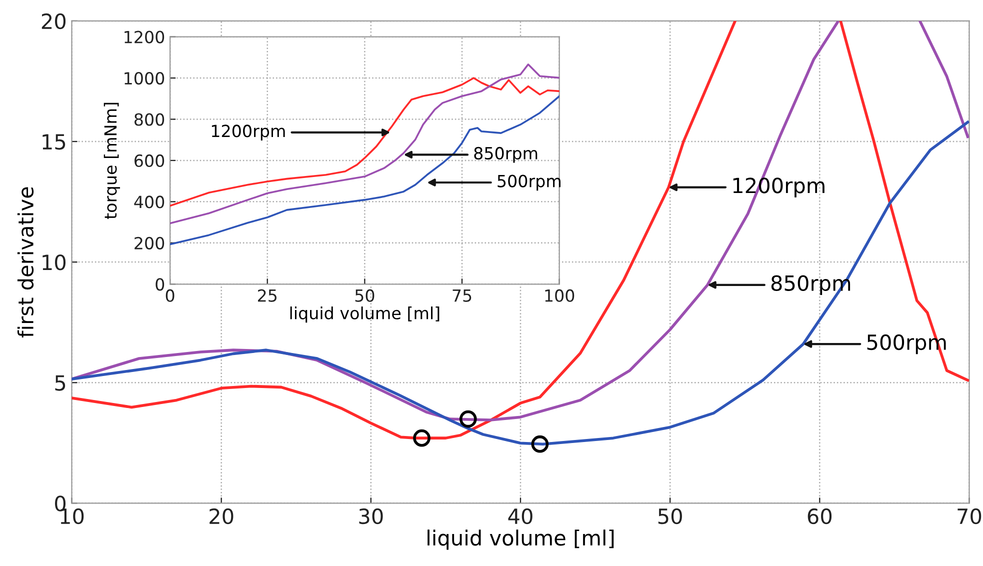  Describe the element at coordinates (54, 262) in the screenshot. I see `y-tick-label: 10` at that location.